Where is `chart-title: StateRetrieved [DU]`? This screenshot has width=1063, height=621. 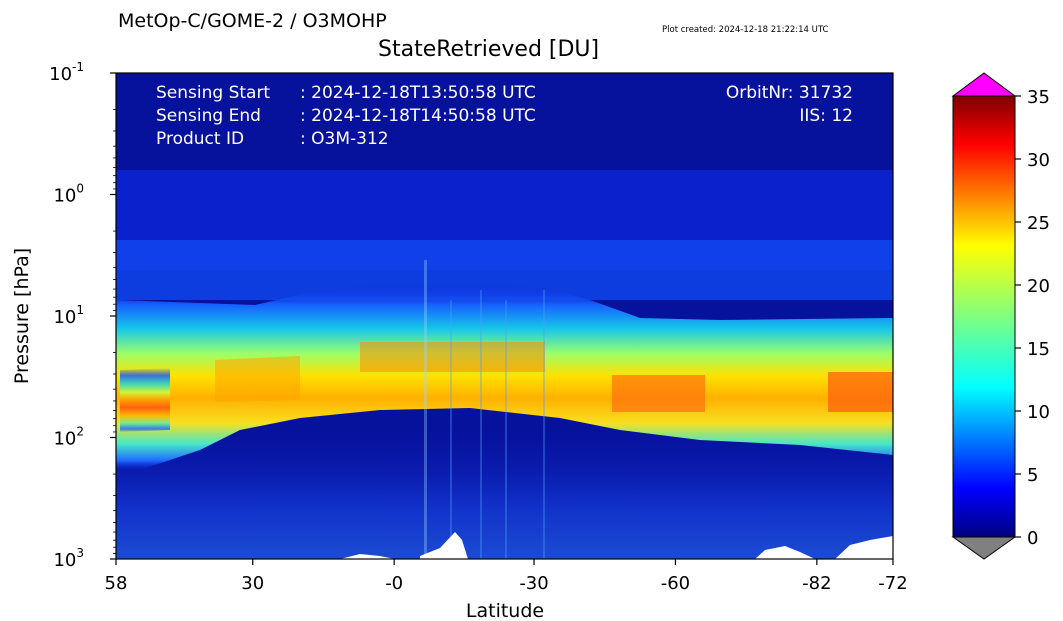
chart-title: StateRetrieved [DU] is located at coordinates (489, 49).